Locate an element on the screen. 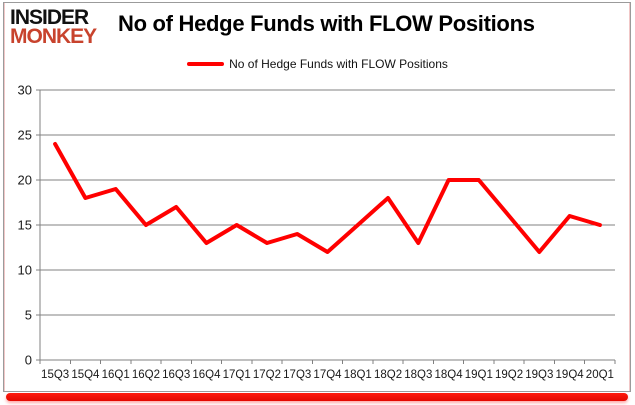 The width and height of the screenshot is (635, 405). x-tick-label: 19Q1 is located at coordinates (479, 375).